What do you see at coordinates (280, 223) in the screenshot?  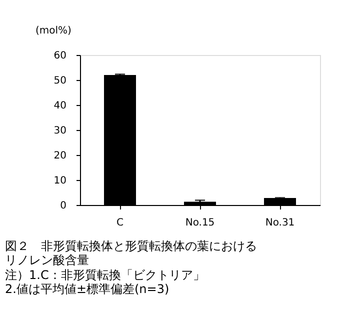 I see `x-tick-label: No.31` at bounding box center [280, 223].